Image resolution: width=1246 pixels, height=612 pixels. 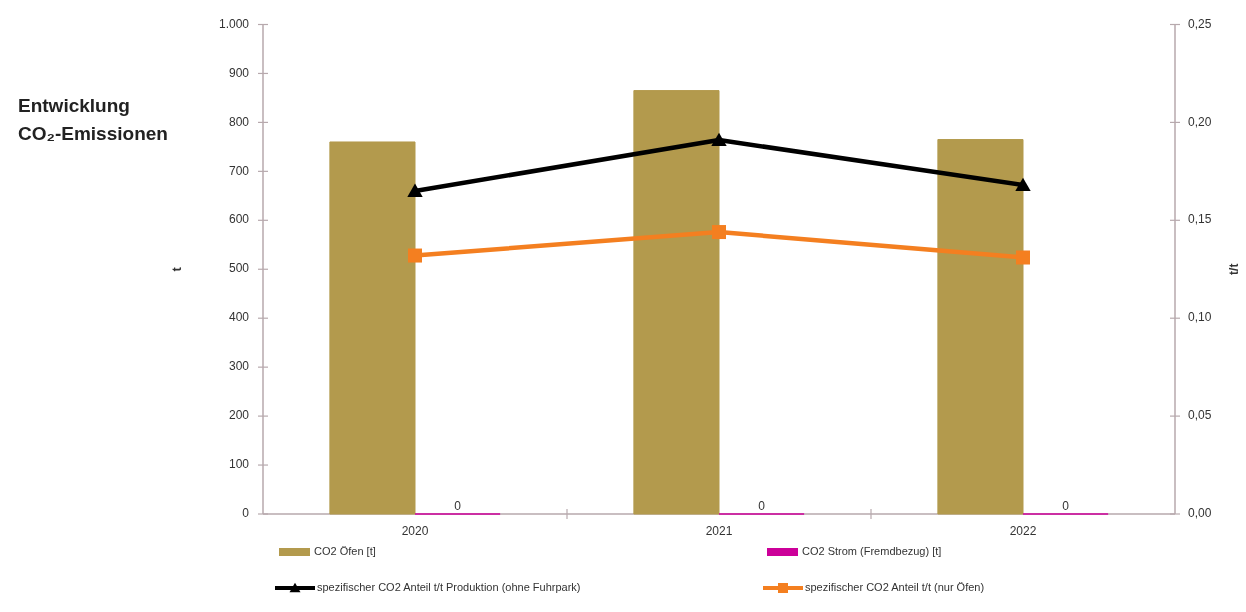 What do you see at coordinates (234, 23) in the screenshot?
I see `y-tick-label: 1.000` at bounding box center [234, 23].